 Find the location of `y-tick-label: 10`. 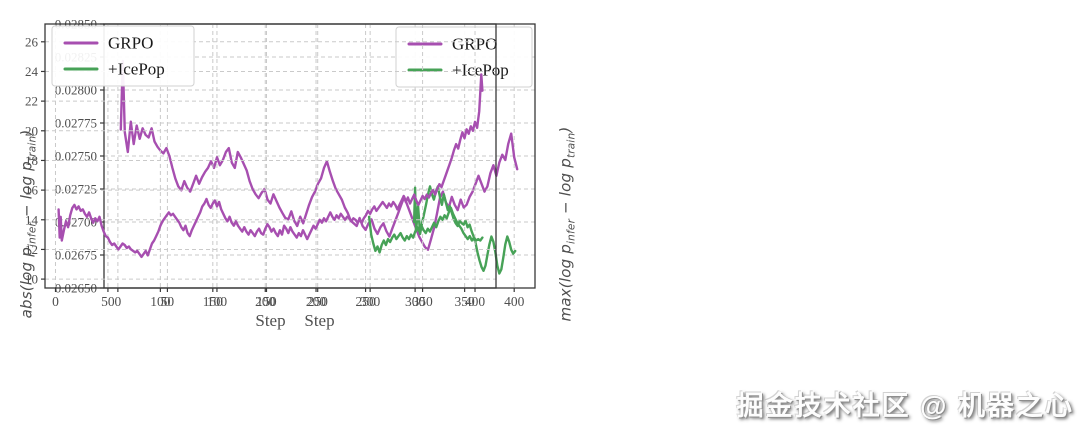

y-tick-label: 10 is located at coordinates (31, 279).